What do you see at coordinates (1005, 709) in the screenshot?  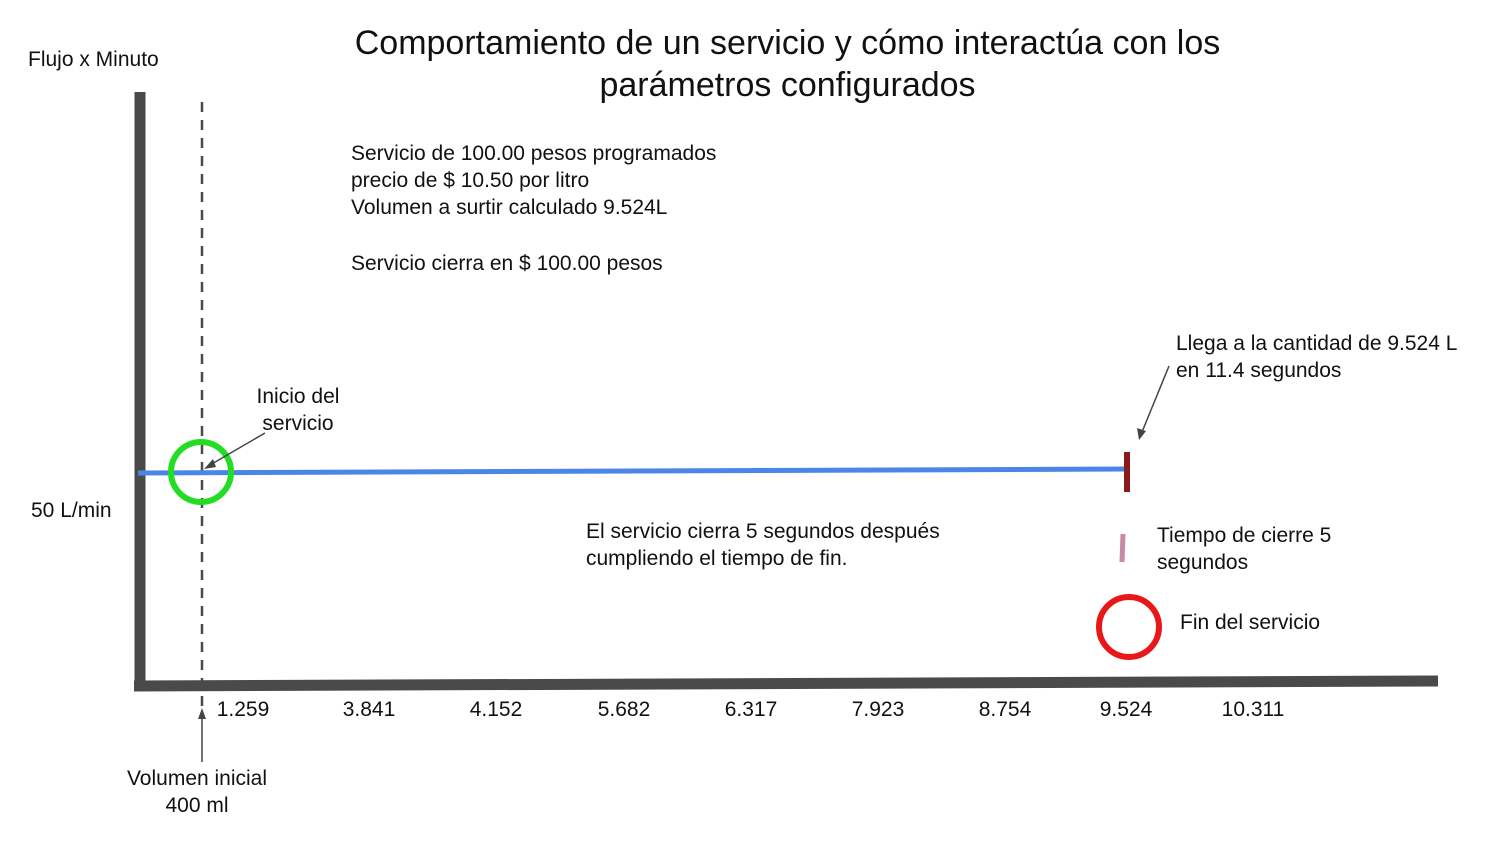 I see `x-tick-label: 8.754` at bounding box center [1005, 709].